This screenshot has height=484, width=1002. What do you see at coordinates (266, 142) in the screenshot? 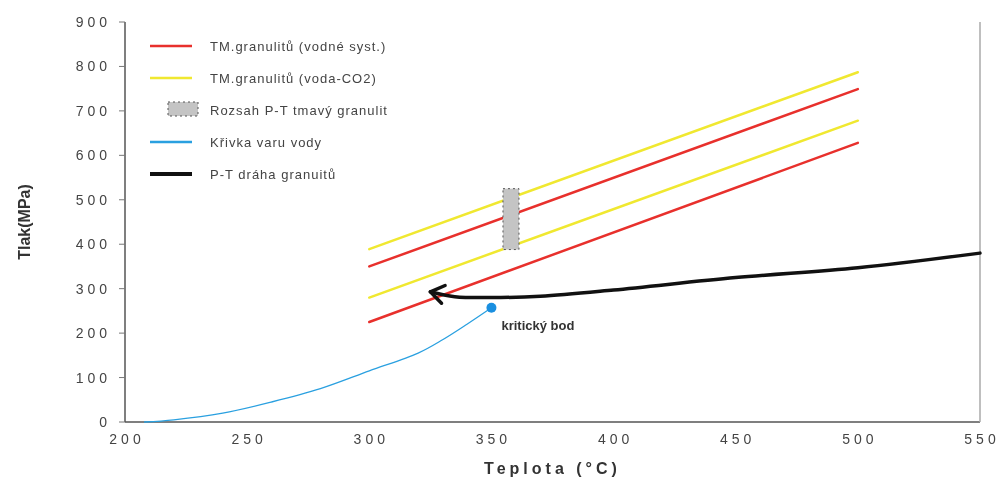
I see `legend-label: Křivka varu vody` at bounding box center [266, 142].